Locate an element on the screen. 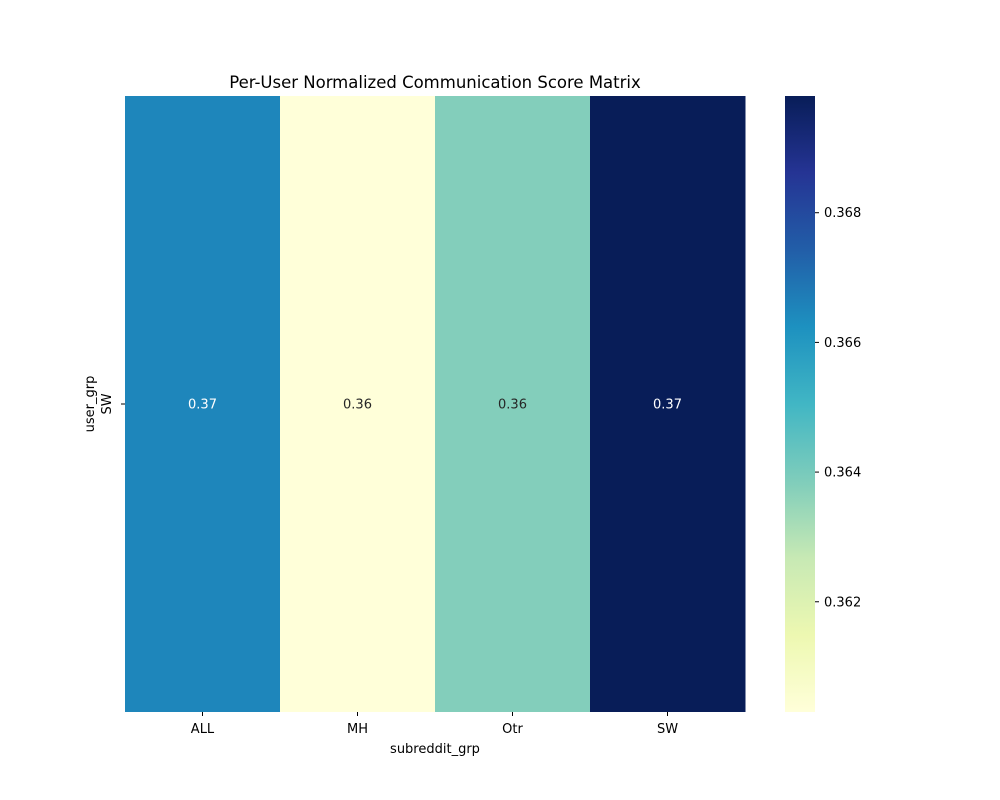  y-axis-label: user_grp is located at coordinates (90, 404).